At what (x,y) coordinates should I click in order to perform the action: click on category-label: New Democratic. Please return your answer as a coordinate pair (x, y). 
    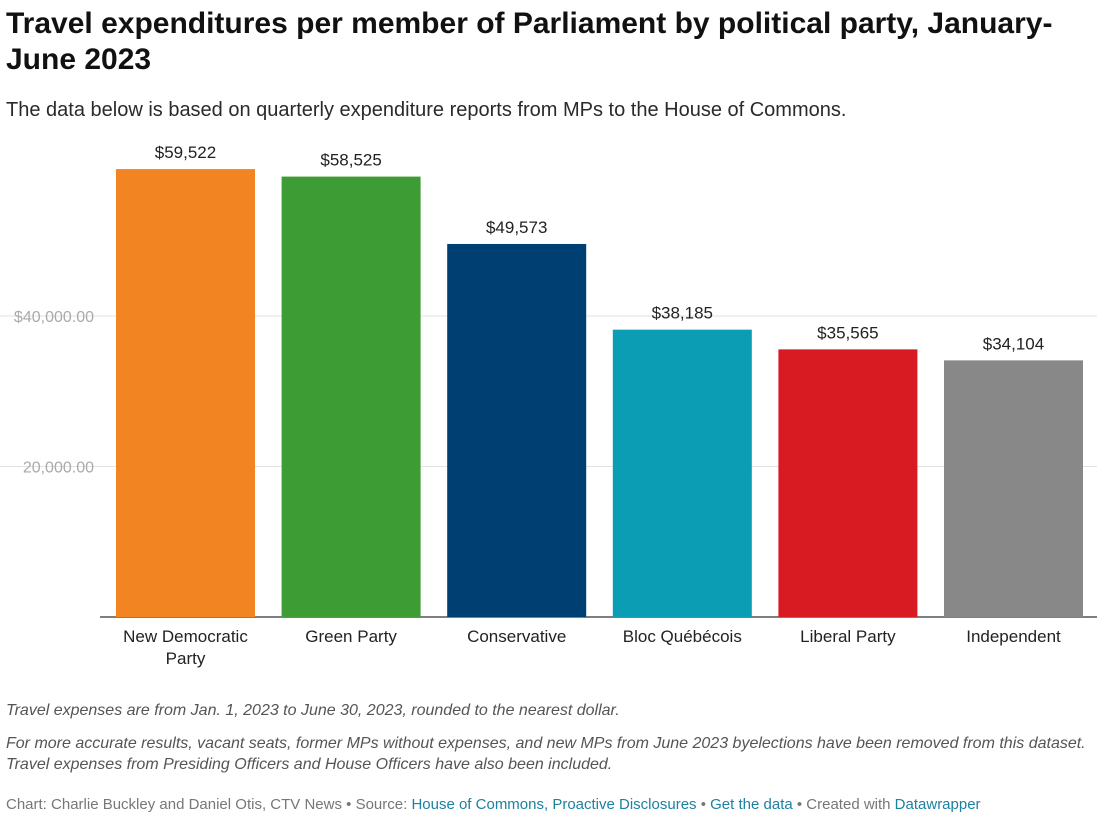
    Looking at the image, I should click on (185, 636).